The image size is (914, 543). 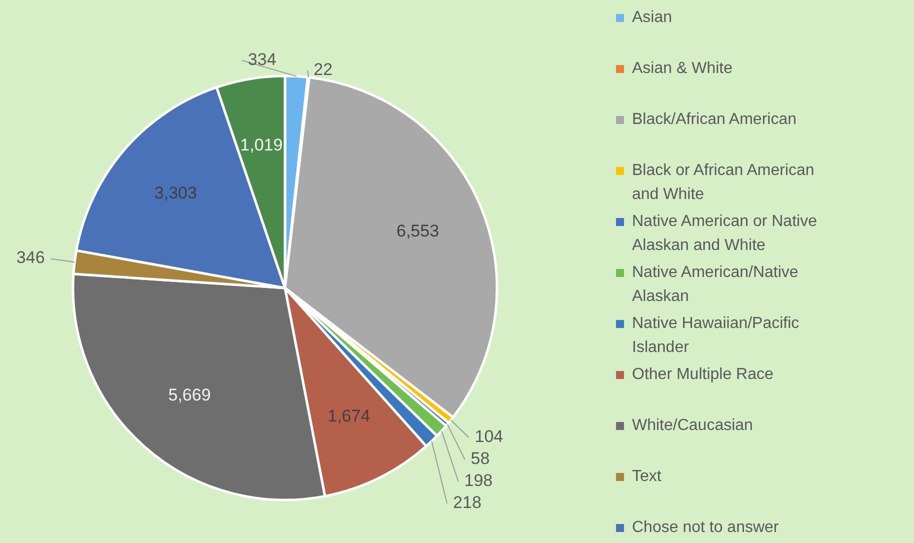 I want to click on data-label: 346, so click(x=30, y=258).